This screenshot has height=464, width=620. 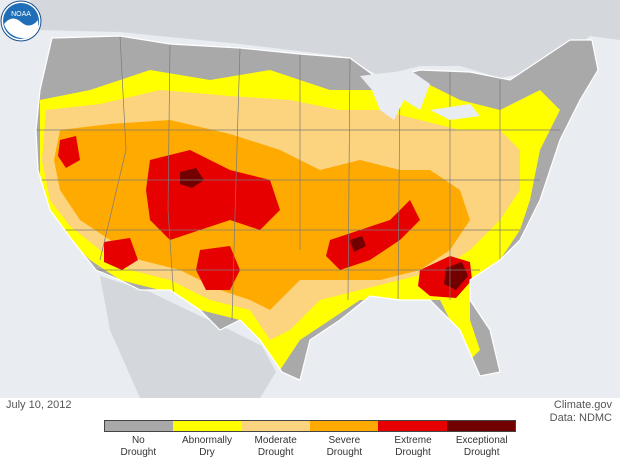 I want to click on legend-label-exceptional-drought: Exceptional Drought, so click(x=481, y=446).